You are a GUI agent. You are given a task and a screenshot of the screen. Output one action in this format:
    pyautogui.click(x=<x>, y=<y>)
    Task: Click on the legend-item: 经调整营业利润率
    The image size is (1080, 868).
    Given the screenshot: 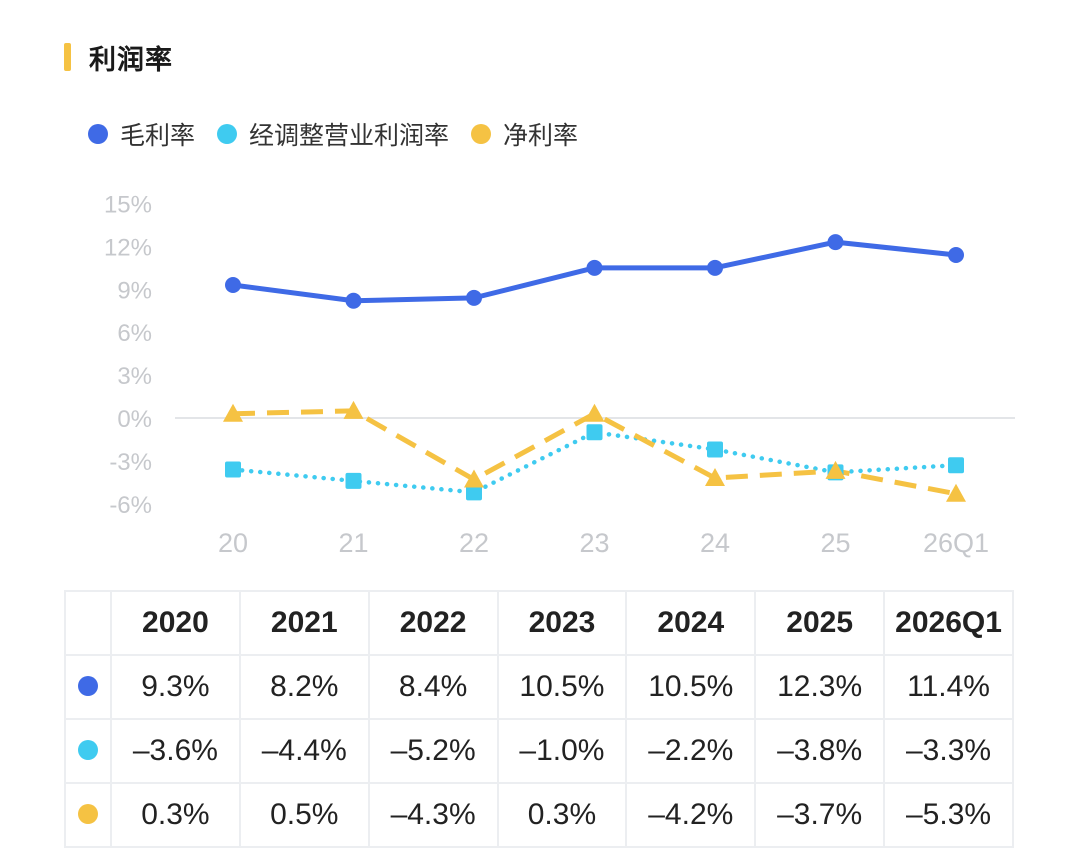 What is the action you would take?
    pyautogui.click(x=333, y=134)
    